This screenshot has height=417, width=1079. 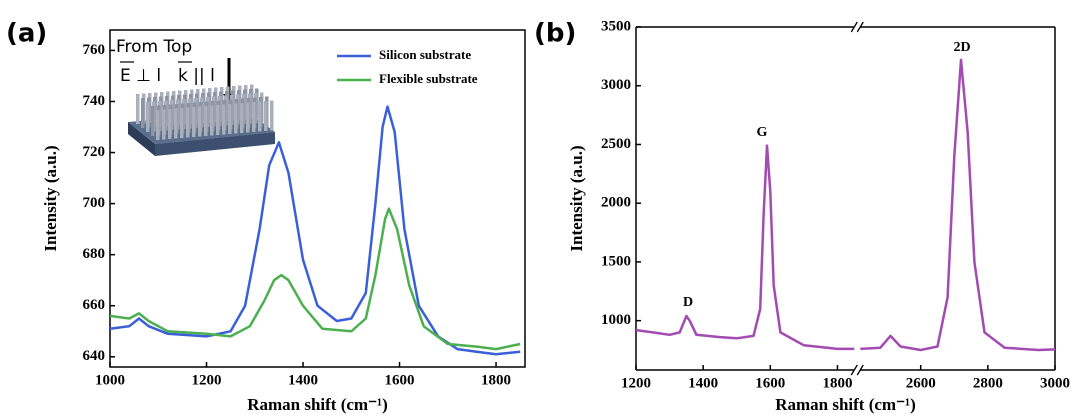 What do you see at coordinates (94, 50) in the screenshot?
I see `y-tick-label: 760` at bounding box center [94, 50].